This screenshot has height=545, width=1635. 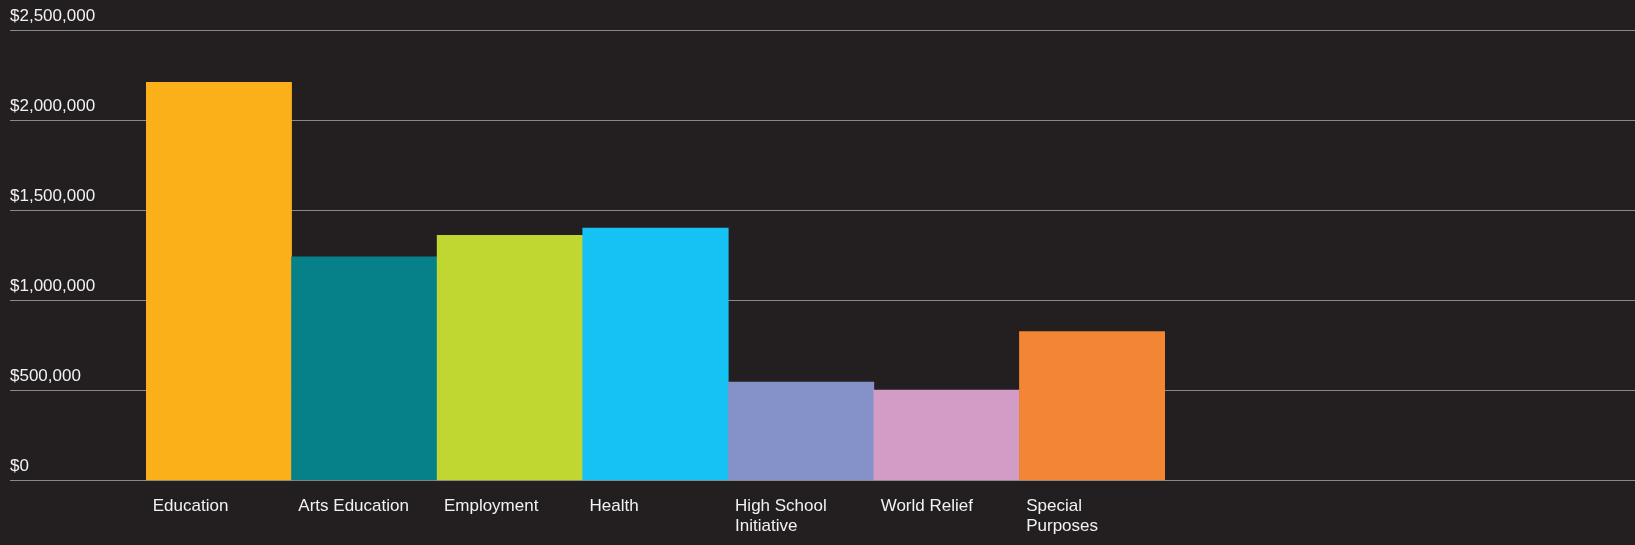 What do you see at coordinates (53, 15) in the screenshot?
I see `y-tick-label: $2,500,000` at bounding box center [53, 15].